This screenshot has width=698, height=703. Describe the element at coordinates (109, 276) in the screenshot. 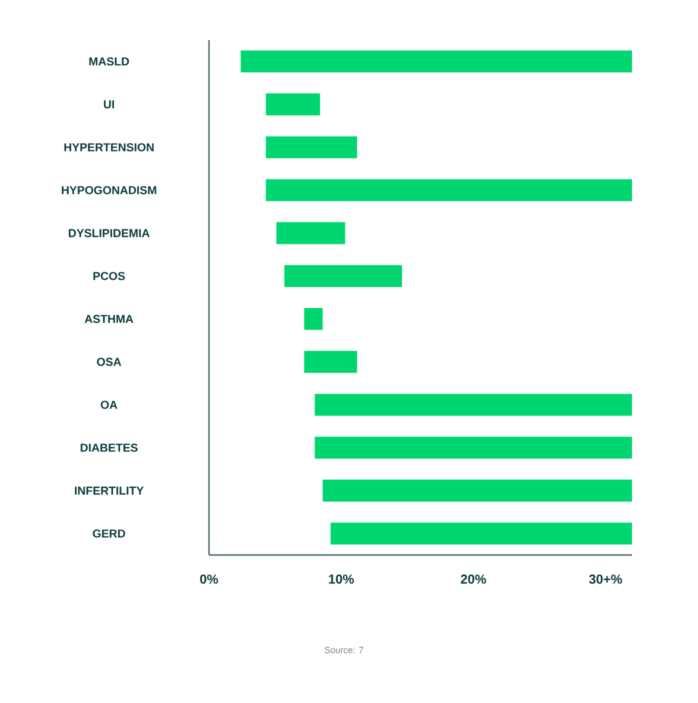

I see `y-tick-label: PCOS` at that location.